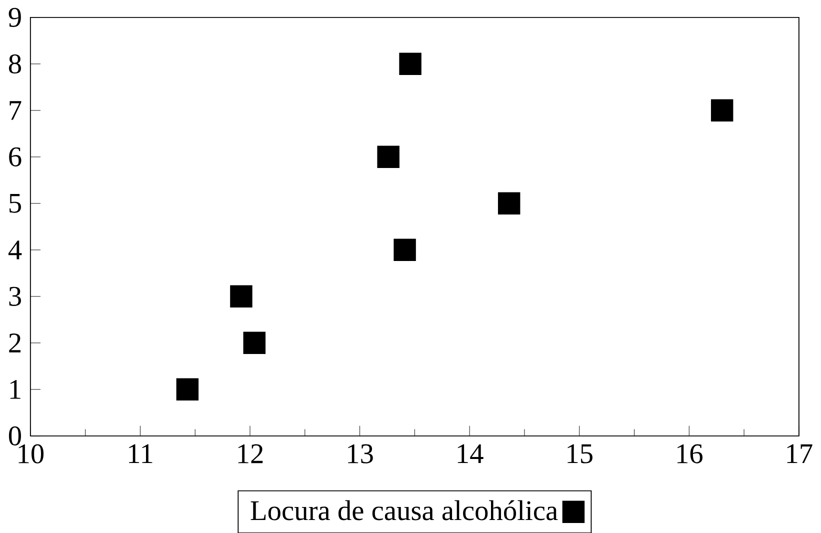 Image resolution: width=821 pixels, height=533 pixels. Describe the element at coordinates (15, 250) in the screenshot. I see `y-tick-label: 4` at that location.